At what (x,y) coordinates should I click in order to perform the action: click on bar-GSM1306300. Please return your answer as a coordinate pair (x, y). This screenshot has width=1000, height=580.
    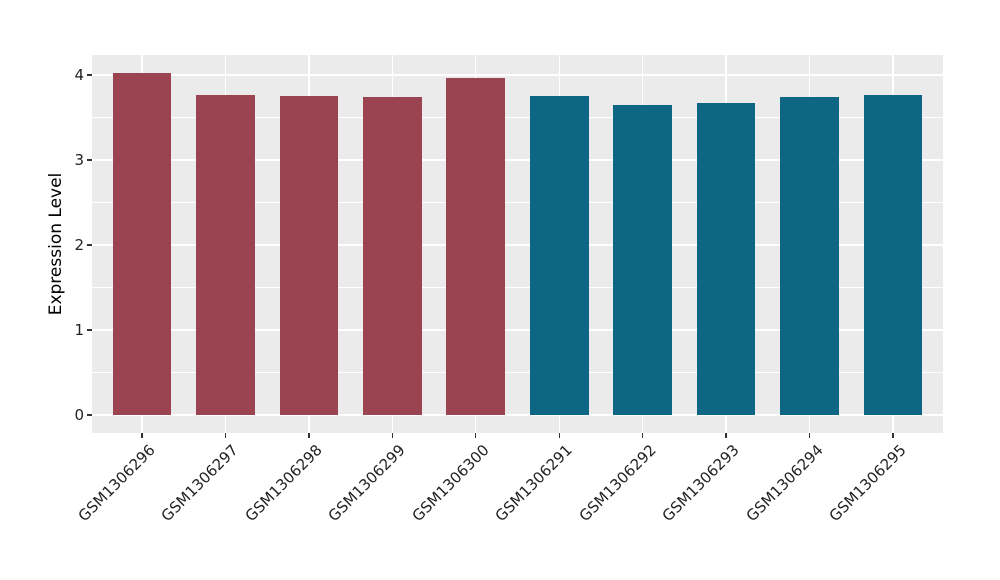
    Looking at the image, I should click on (476, 246).